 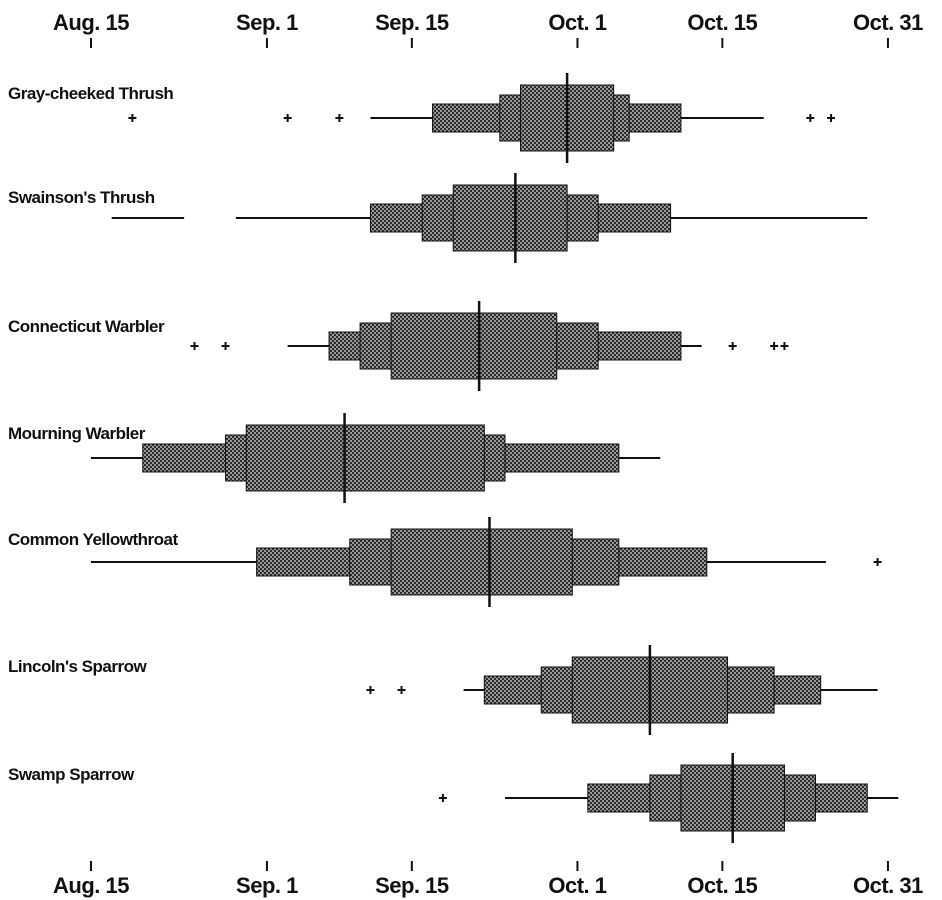 What do you see at coordinates (488, 29) in the screenshot?
I see `top-axis: Aug. 15 Sep. 1 Sep. 15 Oct. 1 Oct. 15 Oct. 31` at bounding box center [488, 29].